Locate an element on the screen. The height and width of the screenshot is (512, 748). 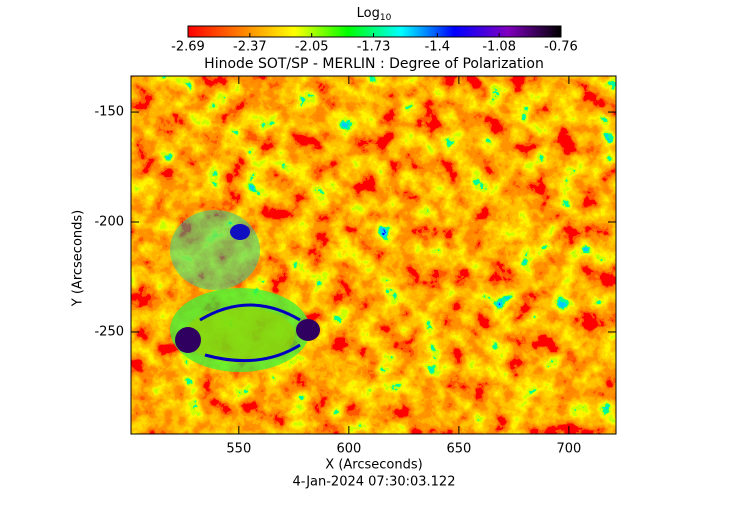
colorbar is located at coordinates (374, 31).